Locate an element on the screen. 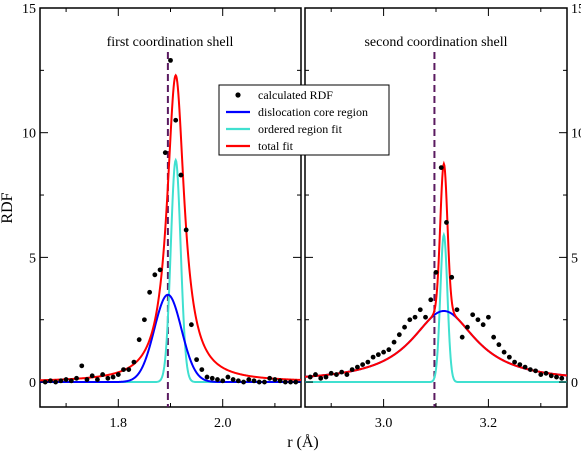 This screenshot has width=581, height=456. panel-title: second coordination shell is located at coordinates (435, 42).